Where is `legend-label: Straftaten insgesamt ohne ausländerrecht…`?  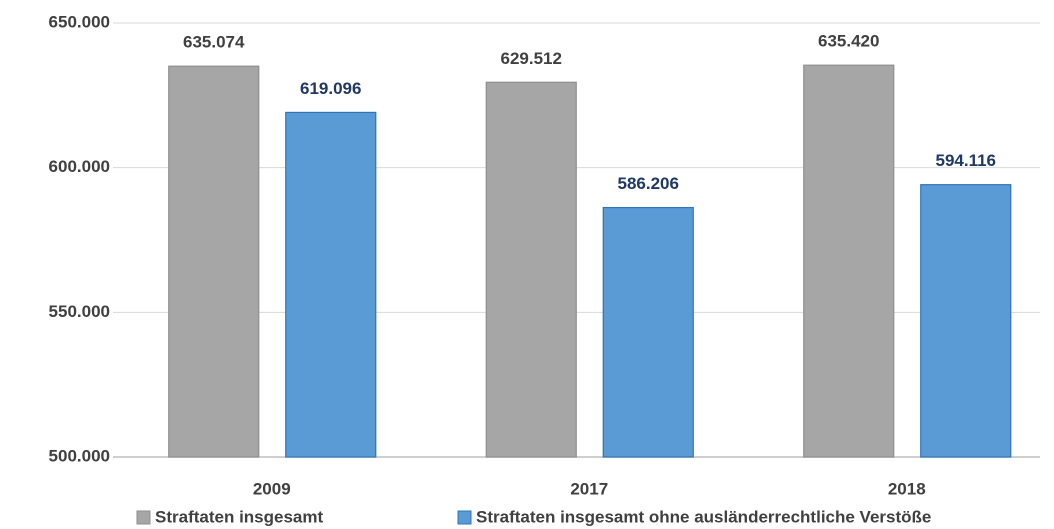
legend-label: Straftaten insgesamt ohne ausländerrecht… is located at coordinates (703, 516).